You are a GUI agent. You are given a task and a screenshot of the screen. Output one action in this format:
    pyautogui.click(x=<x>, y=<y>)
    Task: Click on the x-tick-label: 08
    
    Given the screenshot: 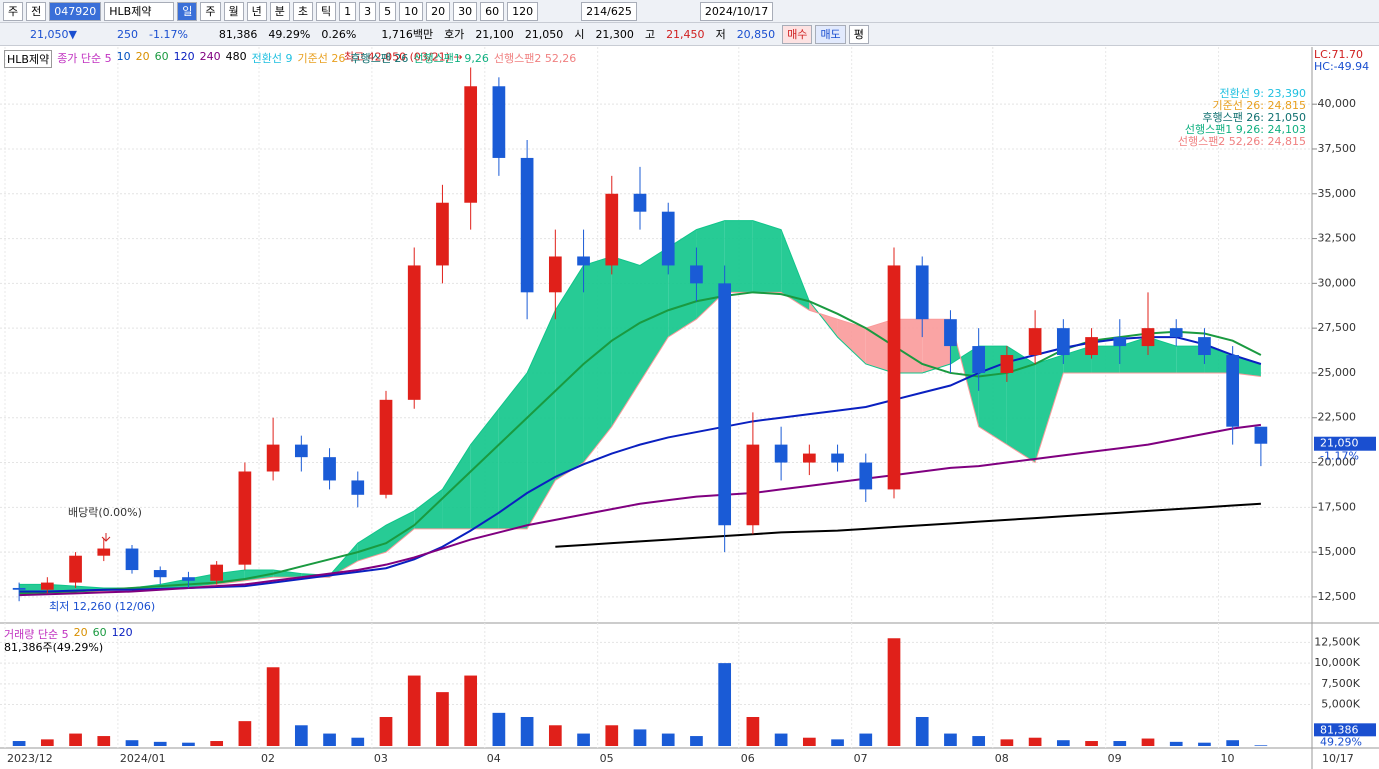 What is the action you would take?
    pyautogui.click(x=1002, y=758)
    